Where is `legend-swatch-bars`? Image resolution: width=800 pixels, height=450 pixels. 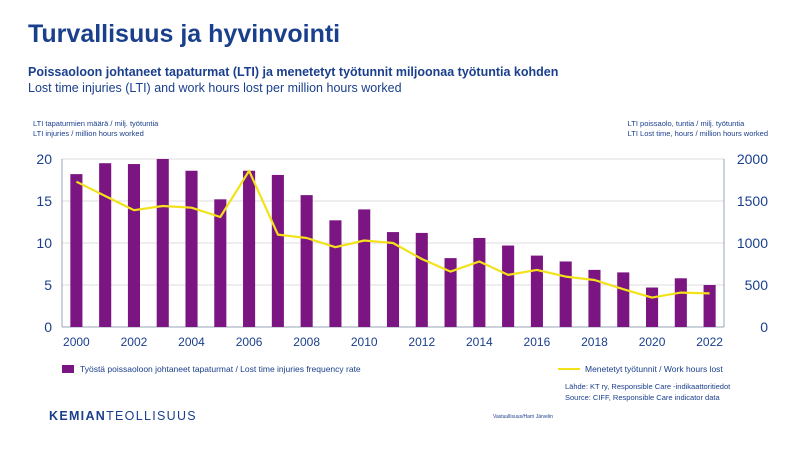 legend-swatch-bars is located at coordinates (68, 369).